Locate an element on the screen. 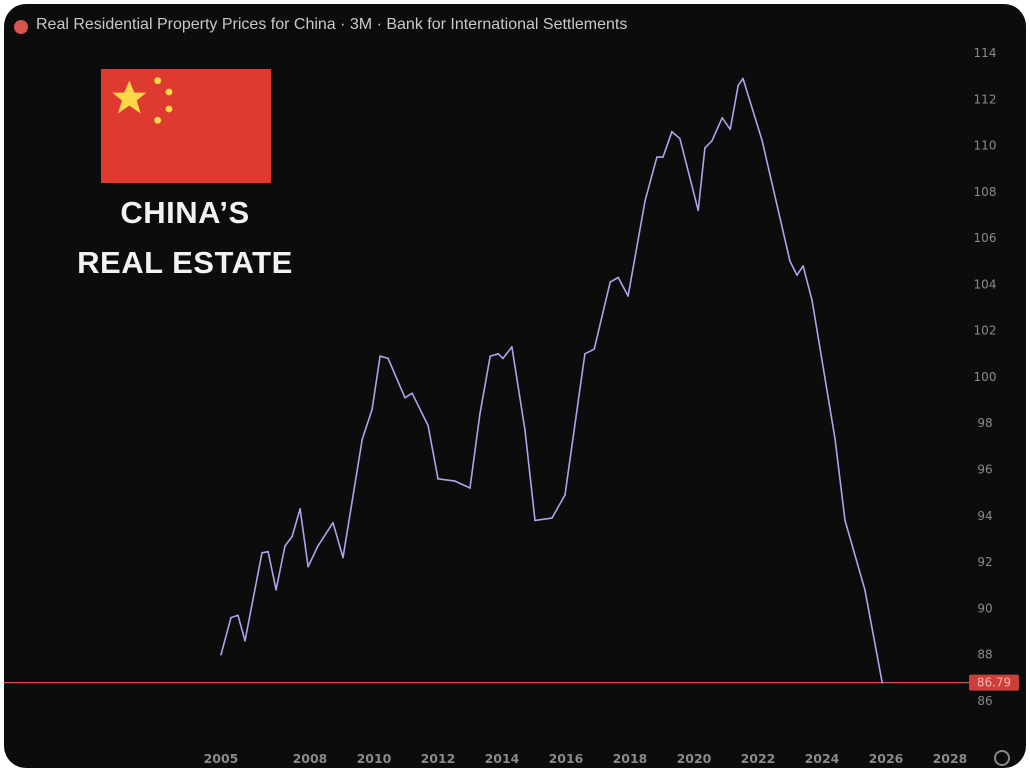  x-tick-label: 2028 is located at coordinates (950, 758).